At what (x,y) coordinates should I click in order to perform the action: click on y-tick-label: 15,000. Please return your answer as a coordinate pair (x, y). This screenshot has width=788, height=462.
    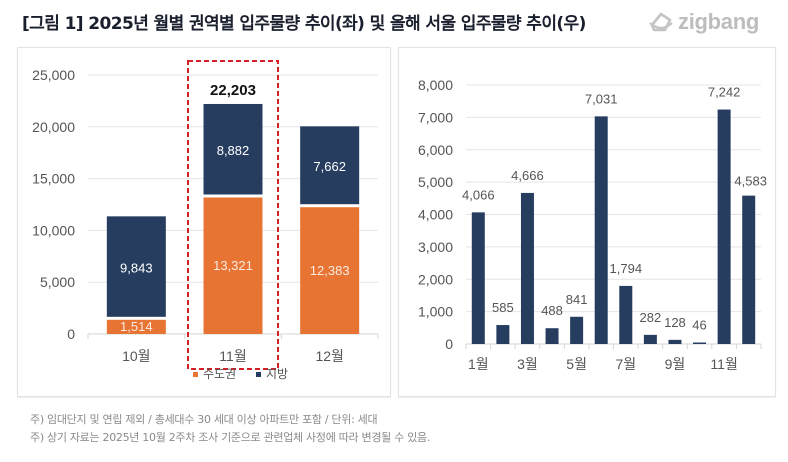
    Looking at the image, I should click on (53, 179).